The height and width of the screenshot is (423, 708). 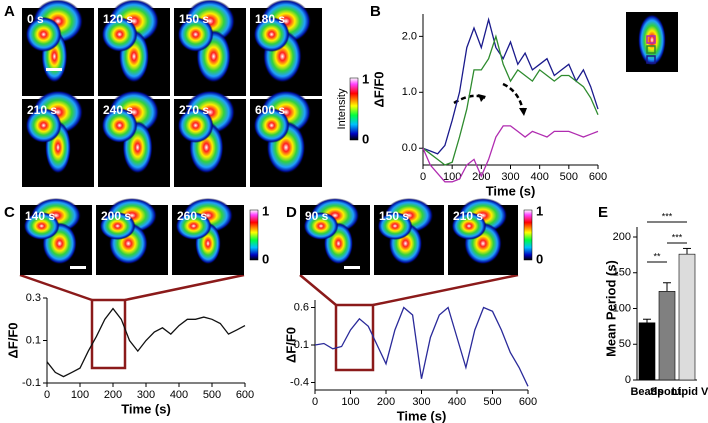 What do you see at coordinates (270, 19) in the screenshot?
I see `timestamp: 180 s` at bounding box center [270, 19].